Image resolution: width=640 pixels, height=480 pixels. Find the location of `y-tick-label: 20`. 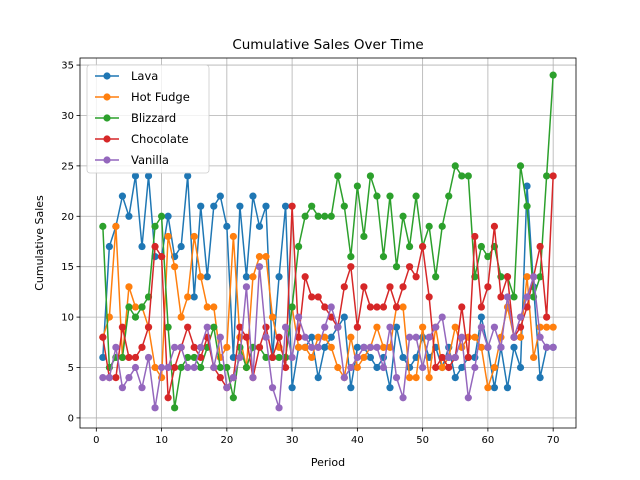

y-tick-label: 20 is located at coordinates (67, 217).